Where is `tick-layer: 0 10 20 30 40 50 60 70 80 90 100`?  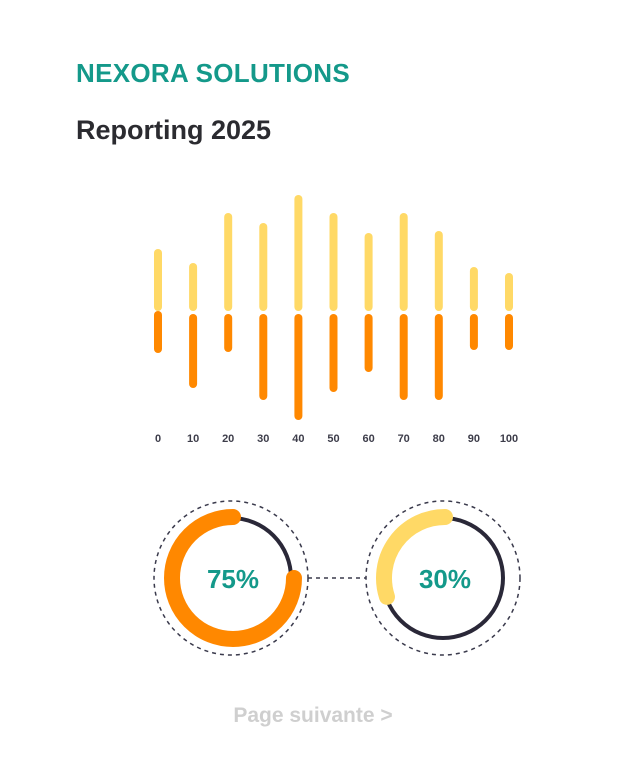 tick-layer: 0 10 20 30 40 50 60 70 80 90 100 is located at coordinates (336, 439).